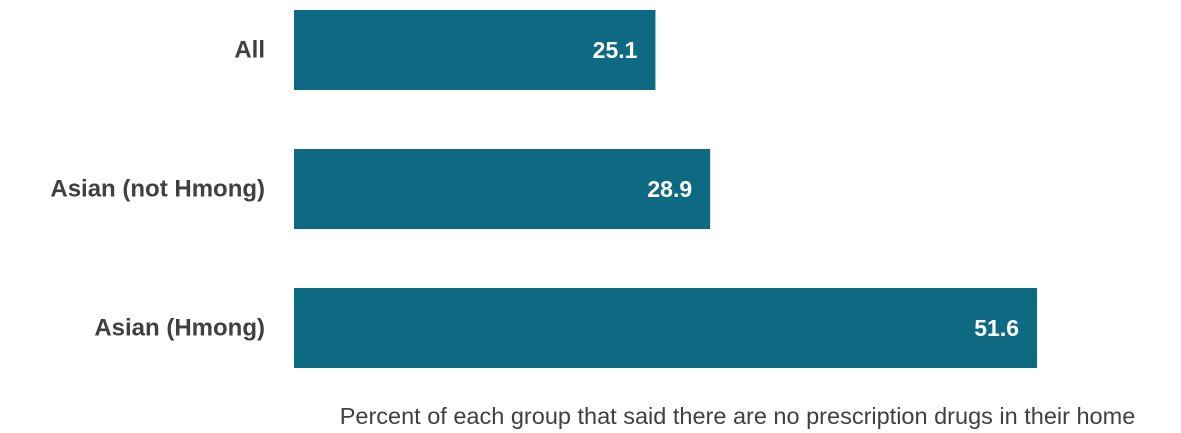 The image size is (1181, 433). I want to click on category-label-1: All, so click(249, 50).